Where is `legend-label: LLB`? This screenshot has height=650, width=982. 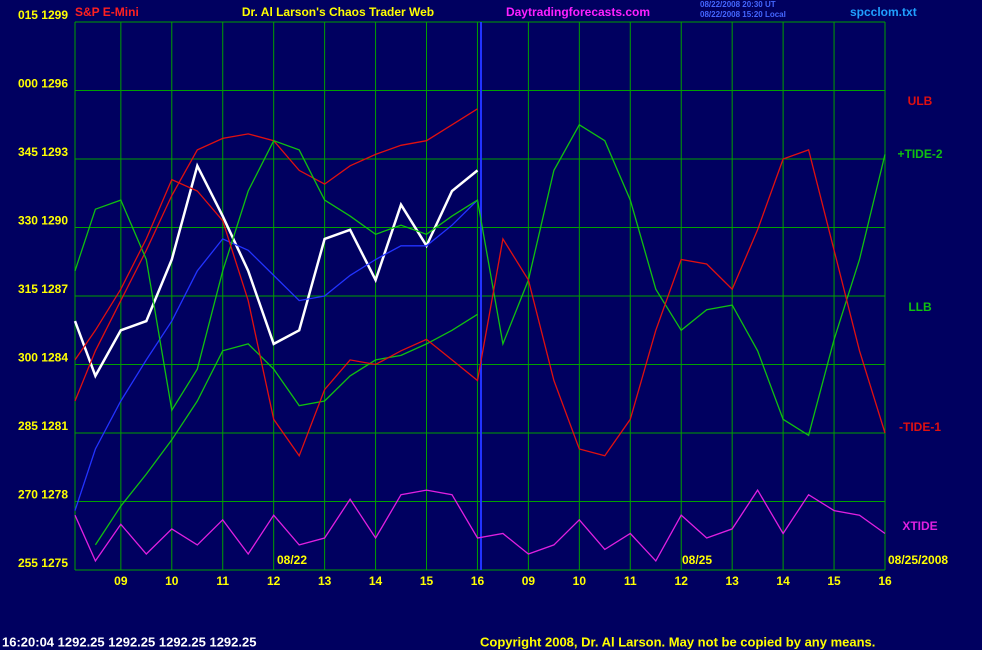
legend-label: LLB is located at coordinates (920, 307).